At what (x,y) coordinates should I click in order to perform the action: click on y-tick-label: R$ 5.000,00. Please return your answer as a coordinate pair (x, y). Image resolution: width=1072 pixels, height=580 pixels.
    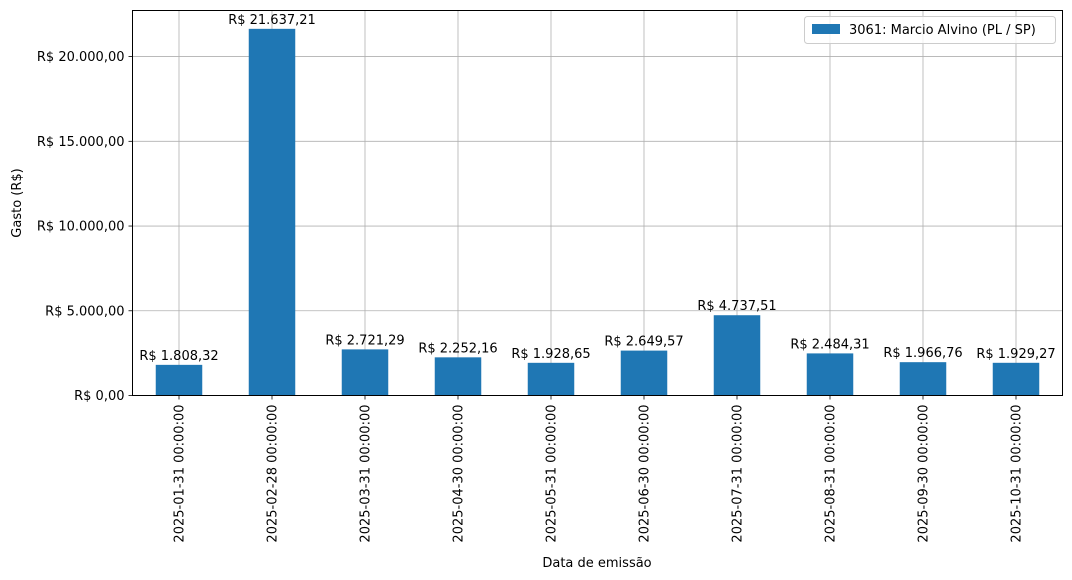
    Looking at the image, I should click on (84, 311).